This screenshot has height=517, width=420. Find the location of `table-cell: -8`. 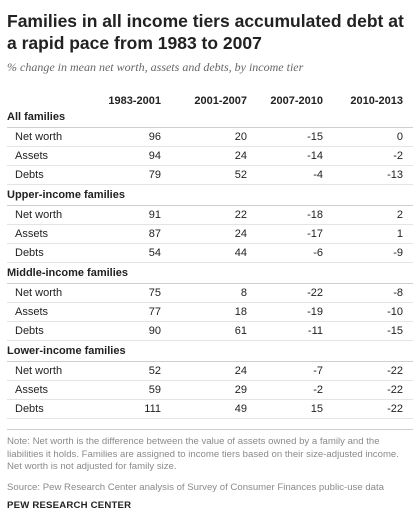

table-cell: -8 is located at coordinates (373, 293).